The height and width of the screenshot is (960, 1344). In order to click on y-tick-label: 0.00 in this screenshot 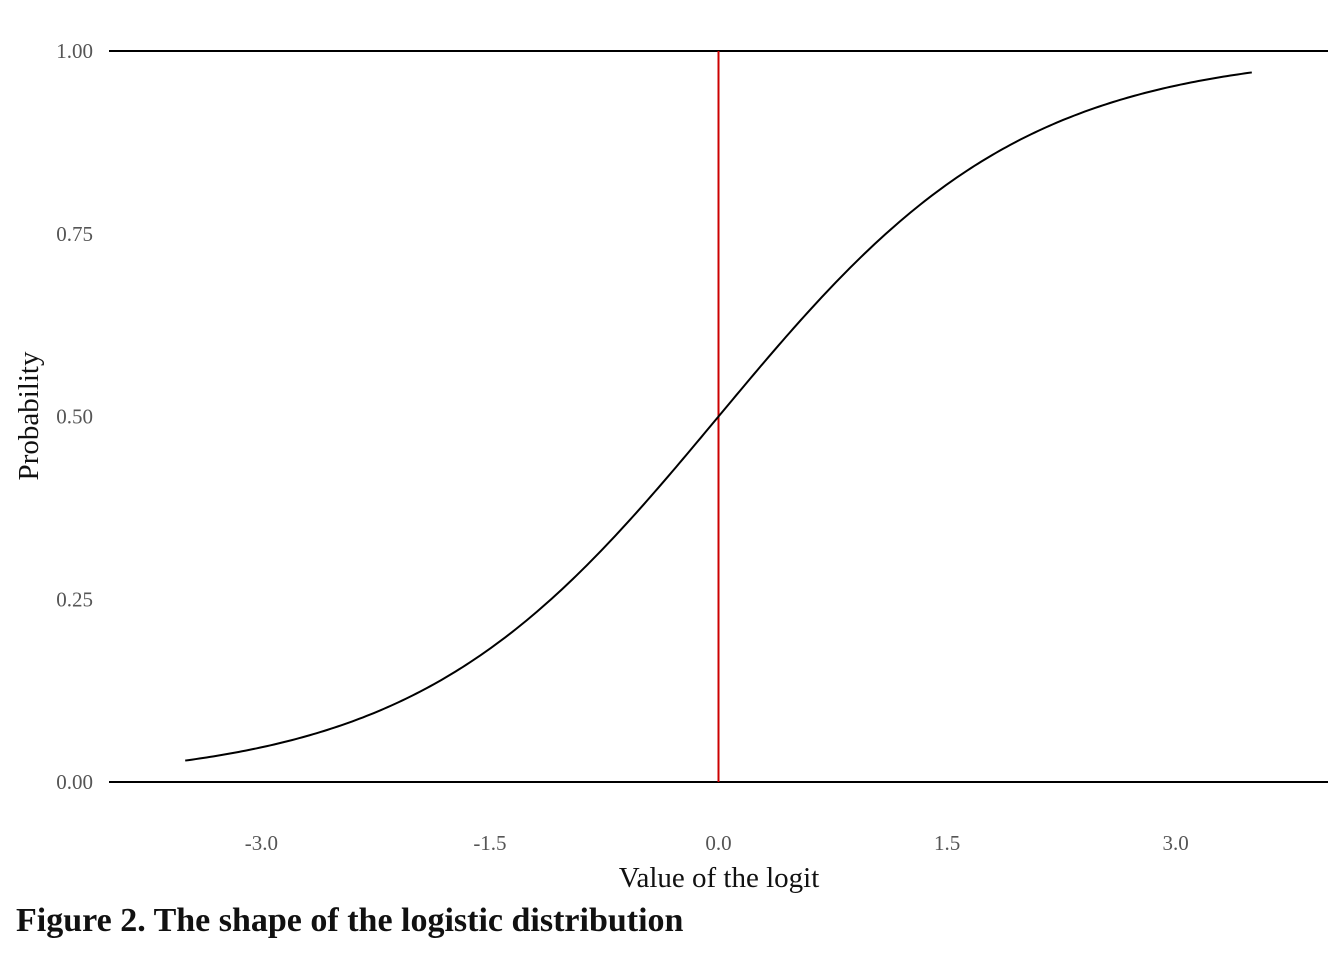, I will do `click(74, 782)`.